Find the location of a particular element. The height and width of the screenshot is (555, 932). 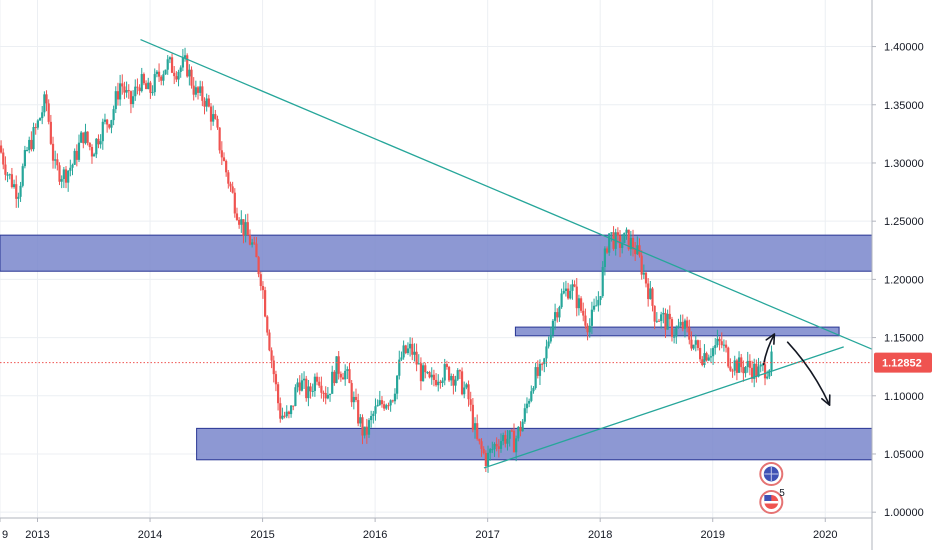

y-tick-label: 1.20000 is located at coordinates (904, 280).